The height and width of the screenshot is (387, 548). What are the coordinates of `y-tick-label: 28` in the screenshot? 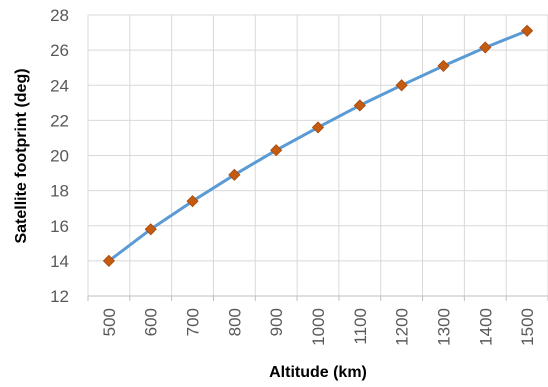 It's located at (59, 15).